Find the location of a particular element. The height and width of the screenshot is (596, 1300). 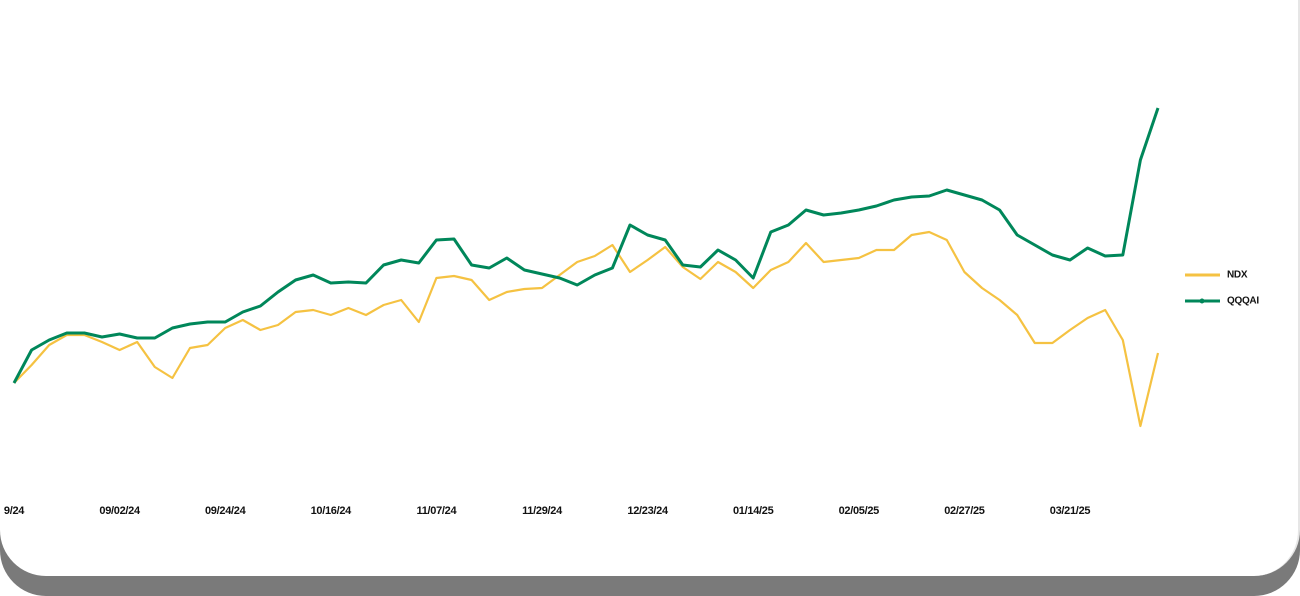

x-tick-label: 12/23/24 is located at coordinates (648, 511).